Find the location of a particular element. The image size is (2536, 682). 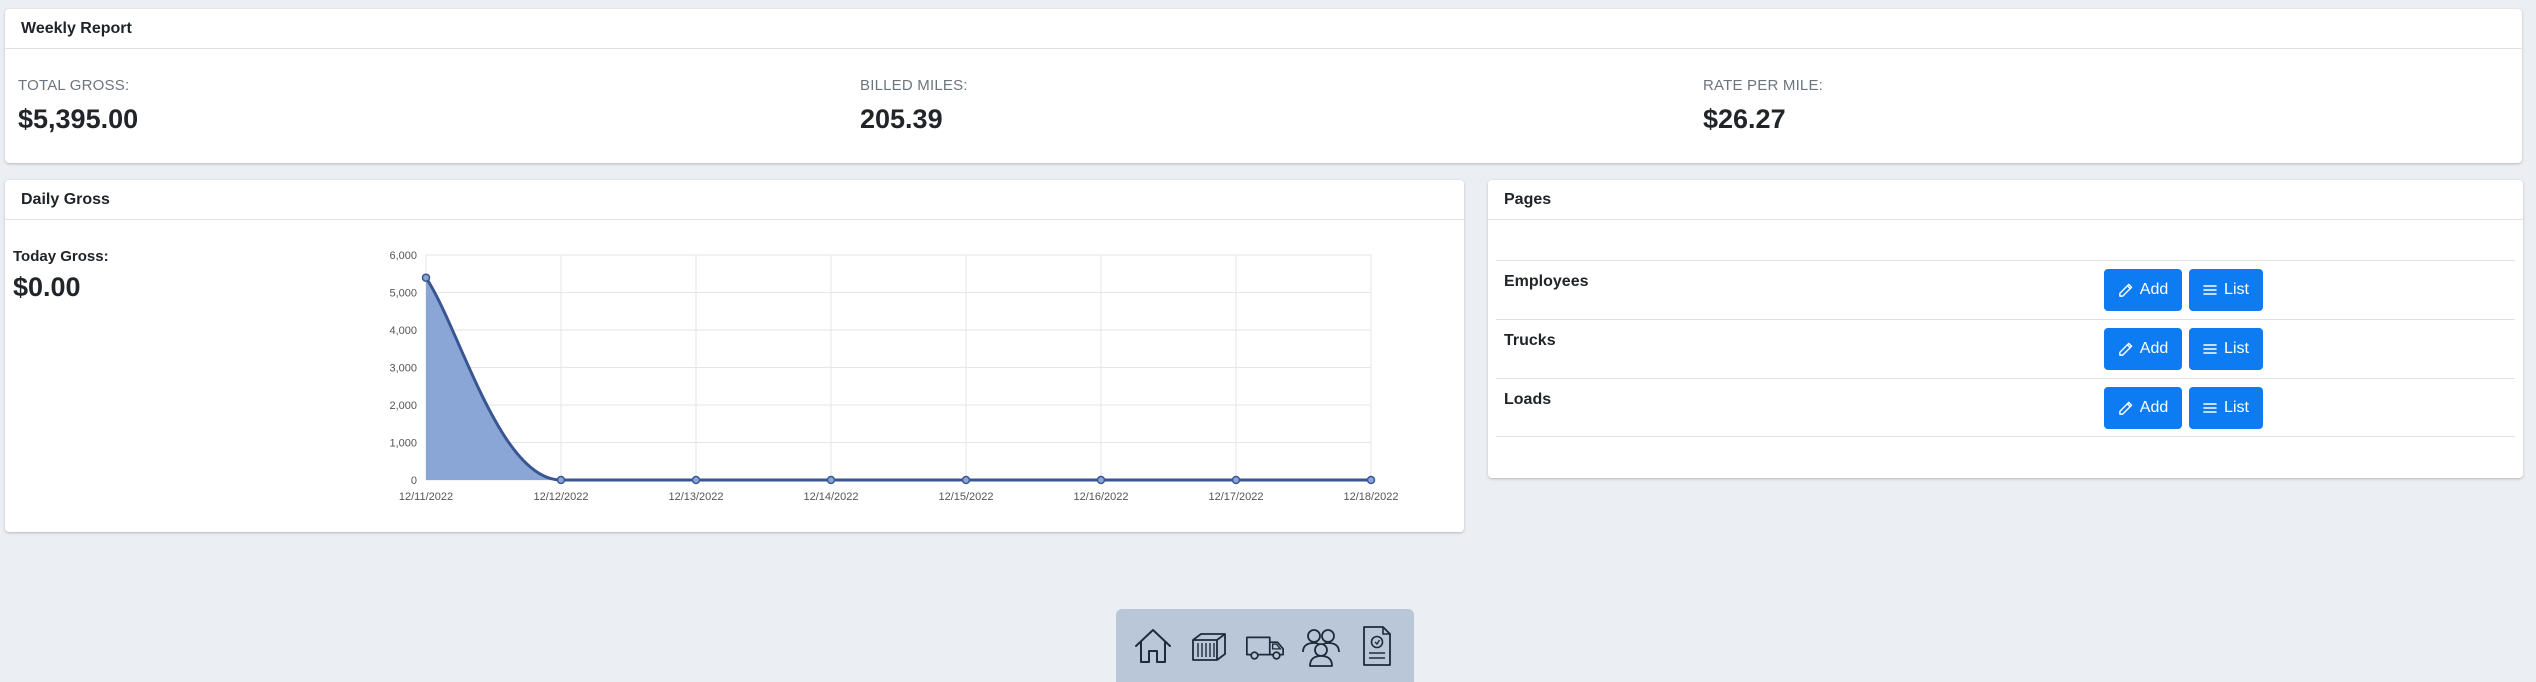

x-tick-label: 12/15/2022 is located at coordinates (965, 497).